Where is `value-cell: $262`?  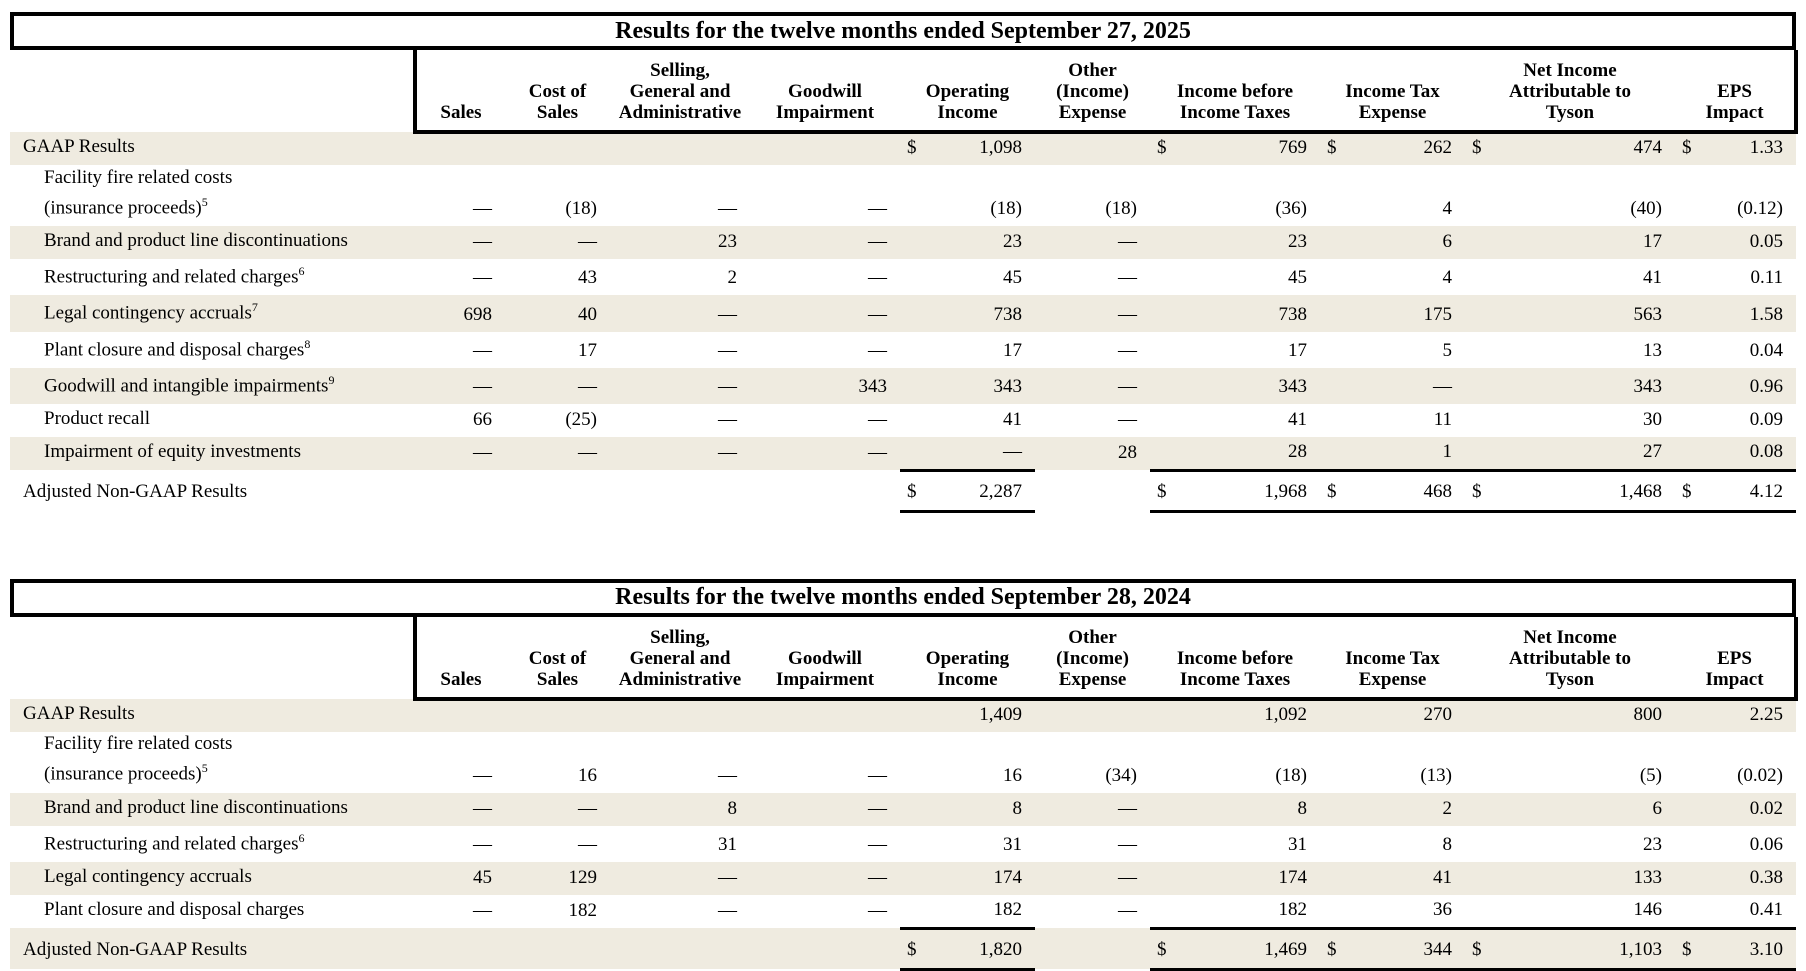 value-cell: $262 is located at coordinates (1392, 148).